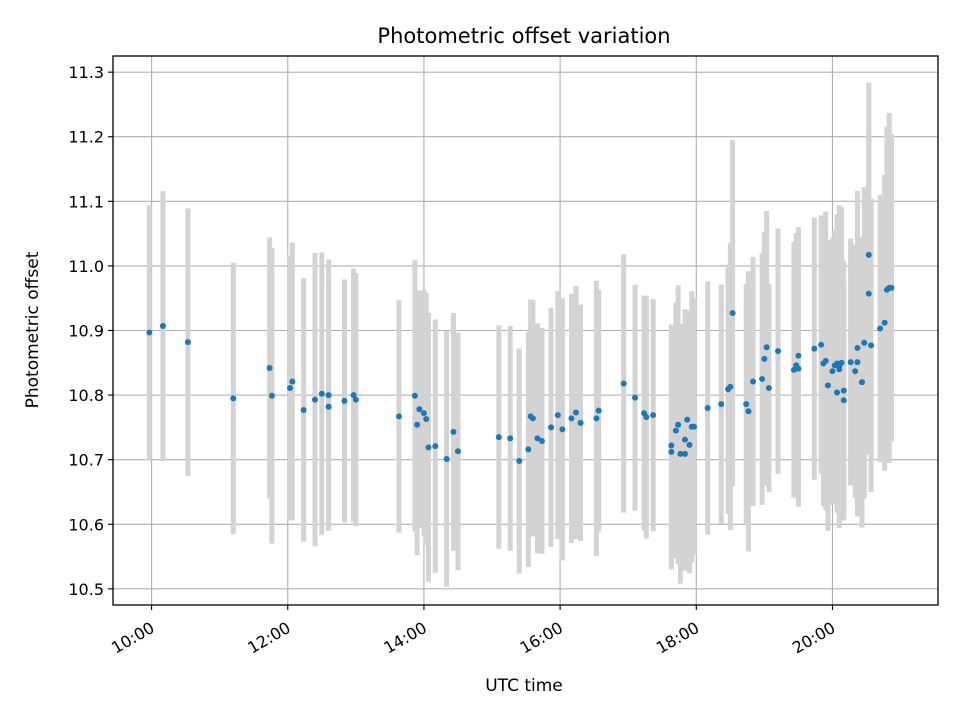 This screenshot has width=960, height=720. Describe the element at coordinates (86, 460) in the screenshot. I see `y-tick-label: 10.7` at that location.